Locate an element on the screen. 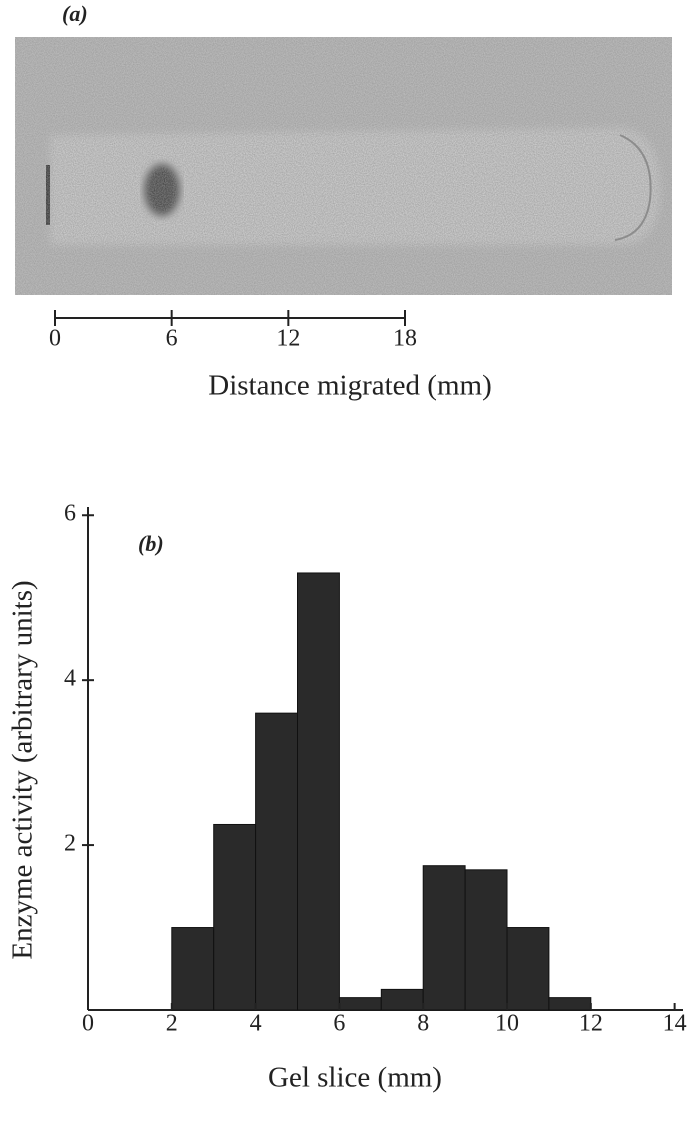  x-tick-label: 4 is located at coordinates (256, 1024).